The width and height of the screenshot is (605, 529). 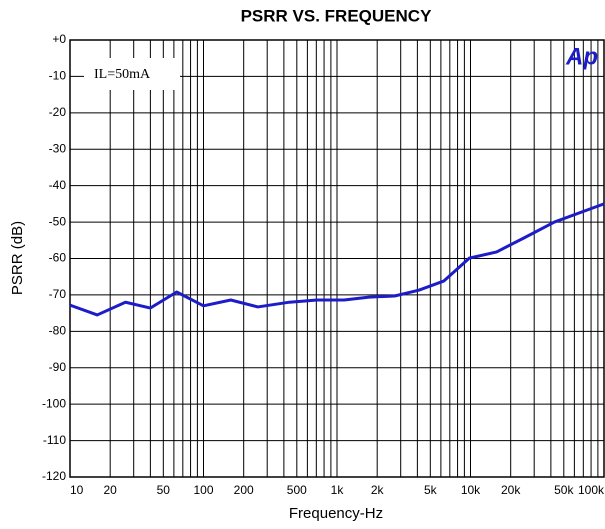 What do you see at coordinates (581, 56) in the screenshot?
I see `logo: Ap` at bounding box center [581, 56].